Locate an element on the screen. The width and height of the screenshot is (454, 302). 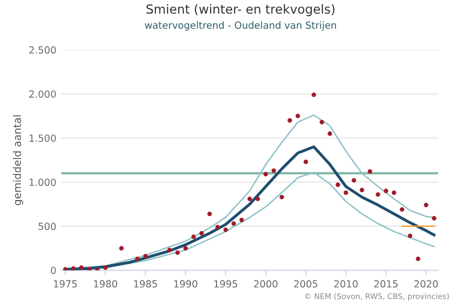
y-tick-label: 2.500 is located at coordinates (42, 50).